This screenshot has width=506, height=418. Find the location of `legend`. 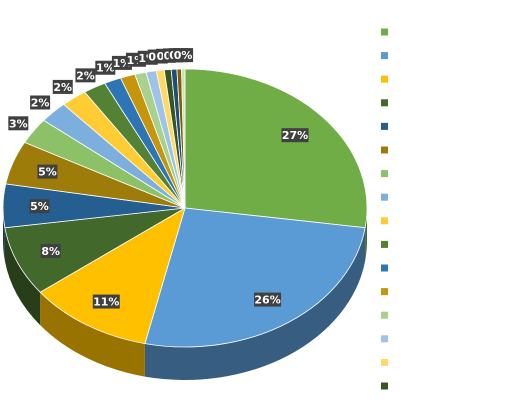

legend is located at coordinates (384, 209).